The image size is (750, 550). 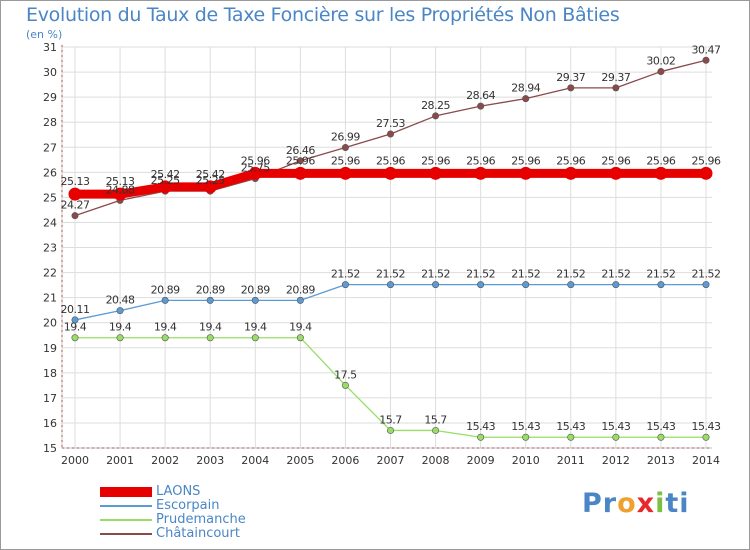 What do you see at coordinates (50, 72) in the screenshot?
I see `y-tick-label: 30` at bounding box center [50, 72].